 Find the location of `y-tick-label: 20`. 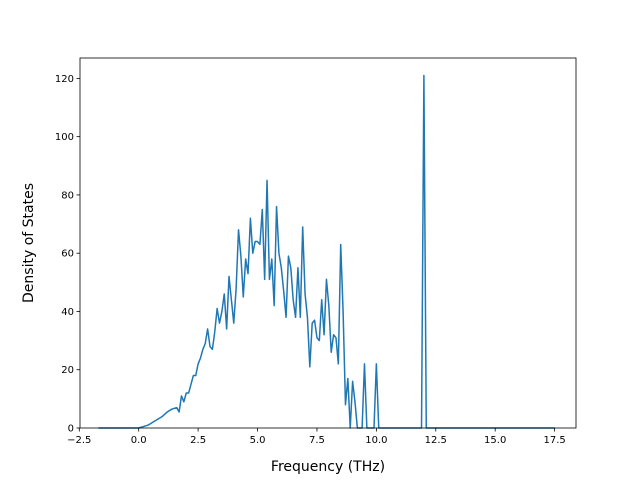

y-tick-label: 20 is located at coordinates (67, 370).